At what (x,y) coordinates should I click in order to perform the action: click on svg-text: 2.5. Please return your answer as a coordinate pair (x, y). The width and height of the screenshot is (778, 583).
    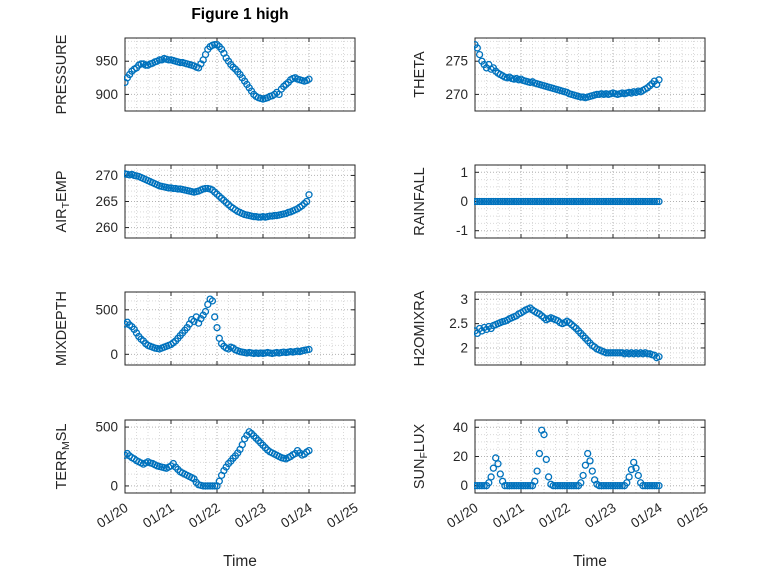
    Looking at the image, I should click on (458, 323).